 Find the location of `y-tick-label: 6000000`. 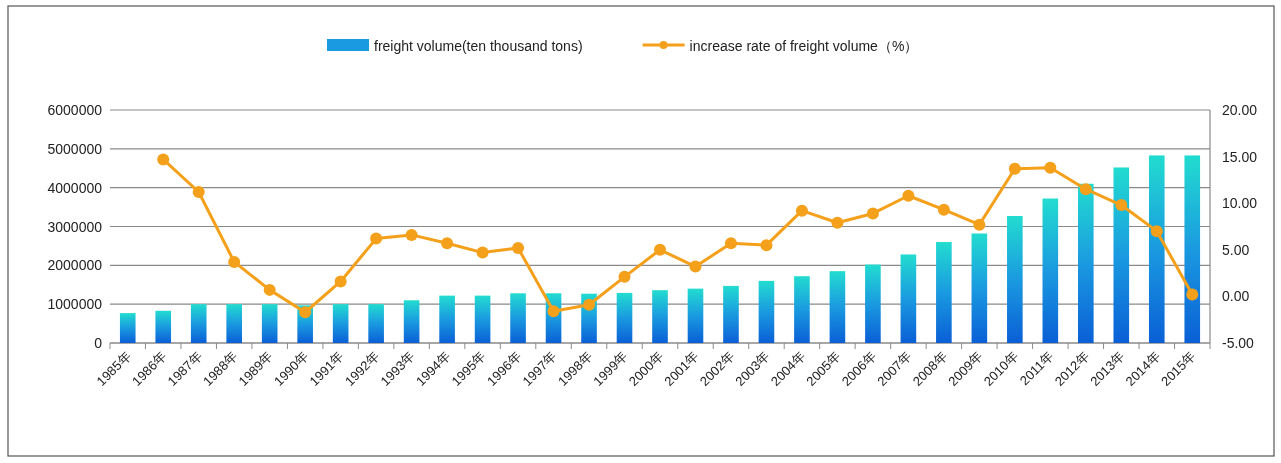

y-tick-label: 6000000 is located at coordinates (75, 110).